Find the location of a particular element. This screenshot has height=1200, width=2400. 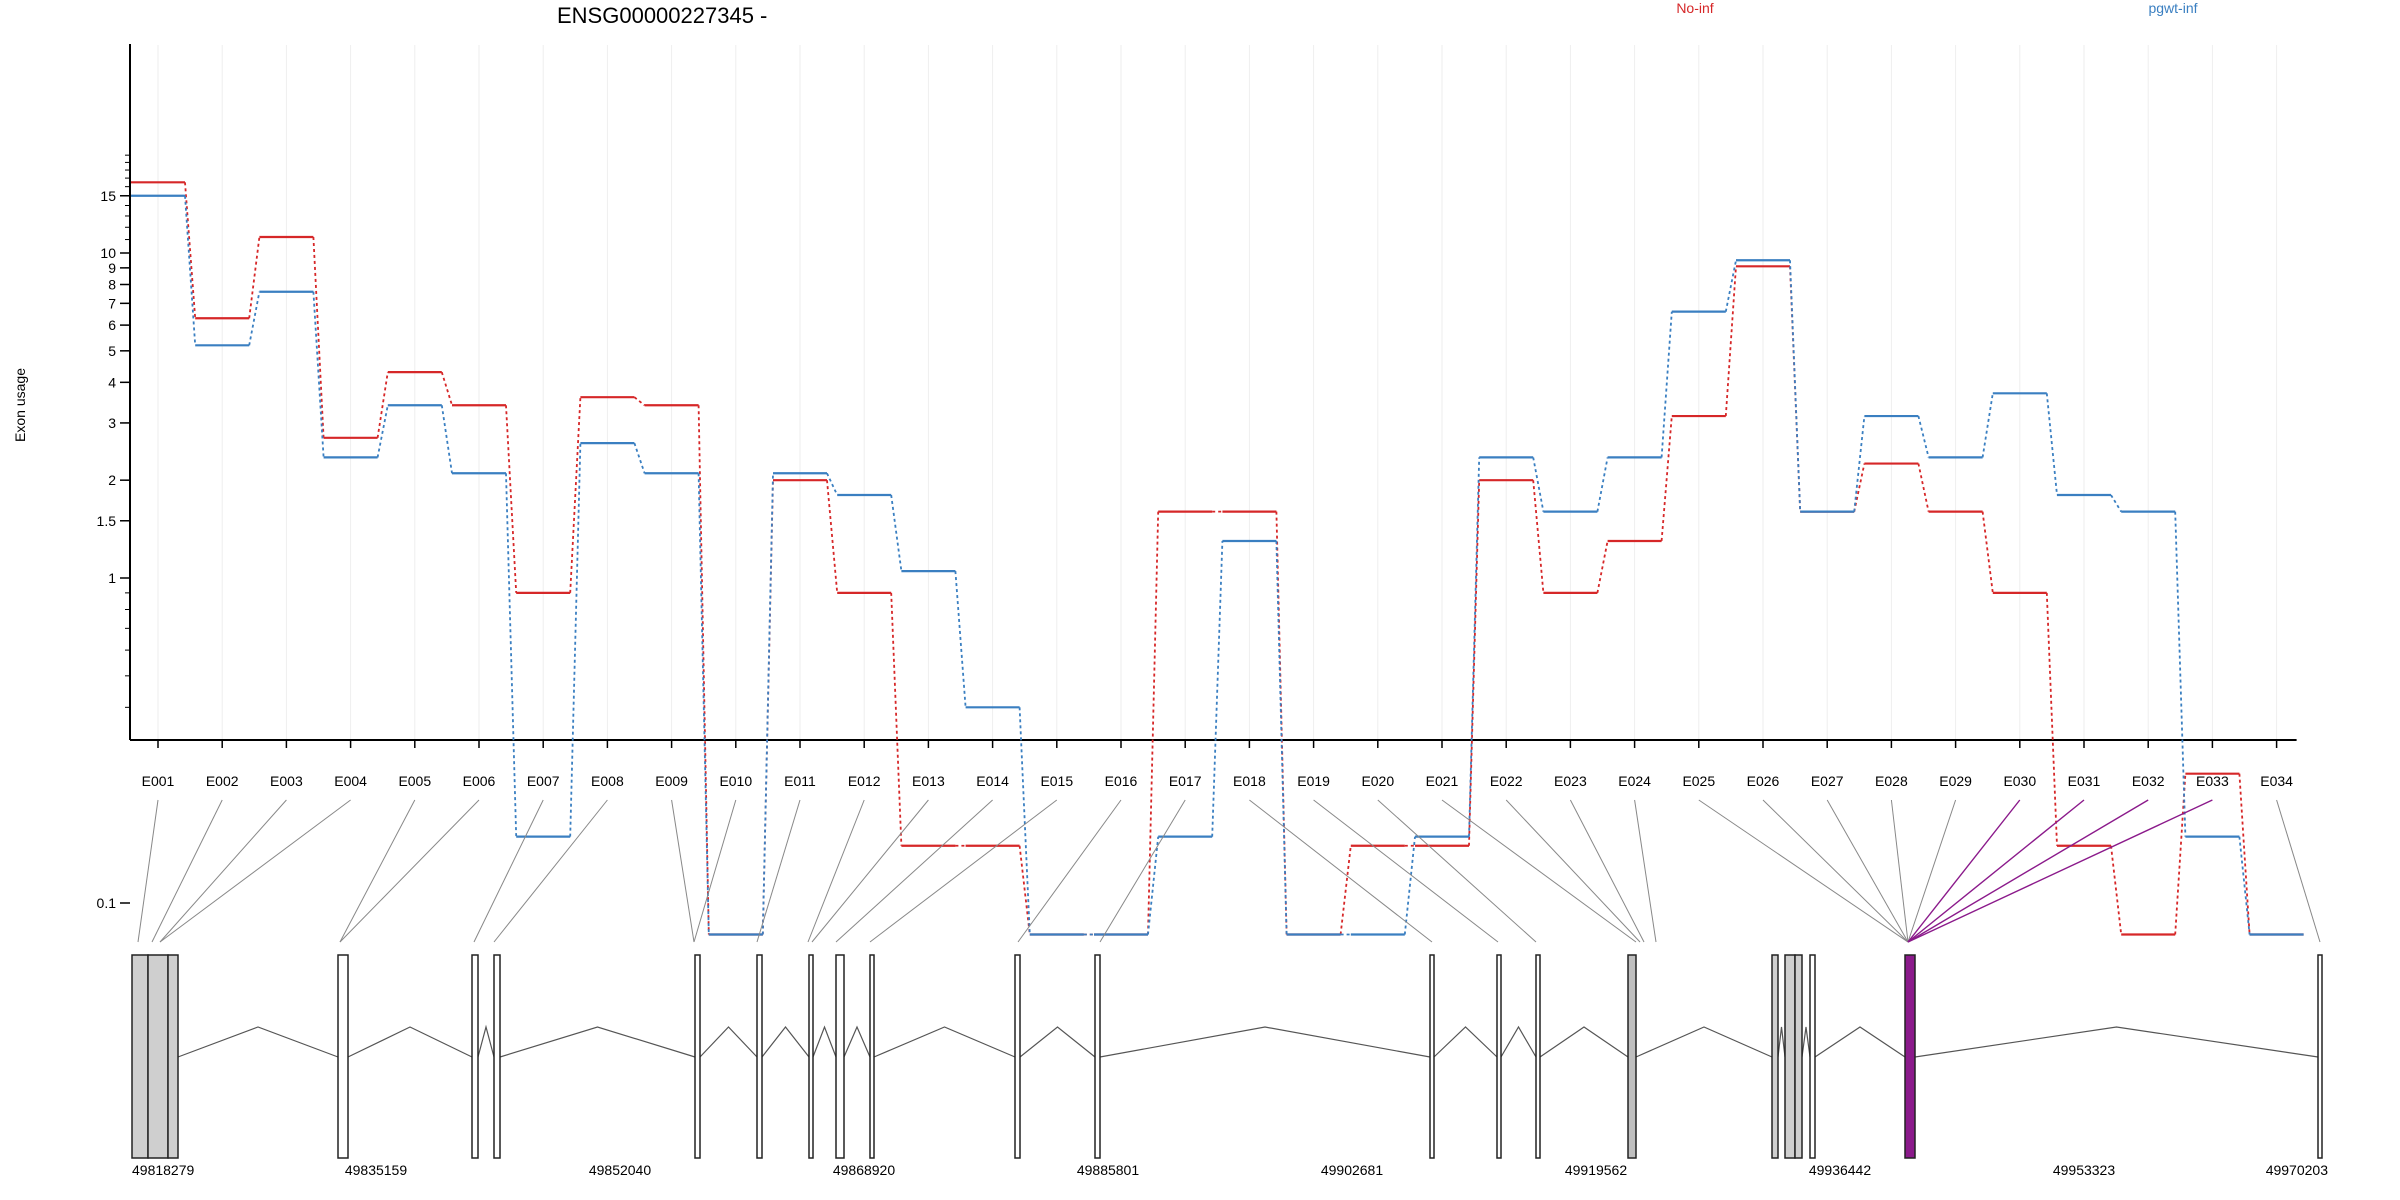

x-tick-label: E017 is located at coordinates (1185, 781).